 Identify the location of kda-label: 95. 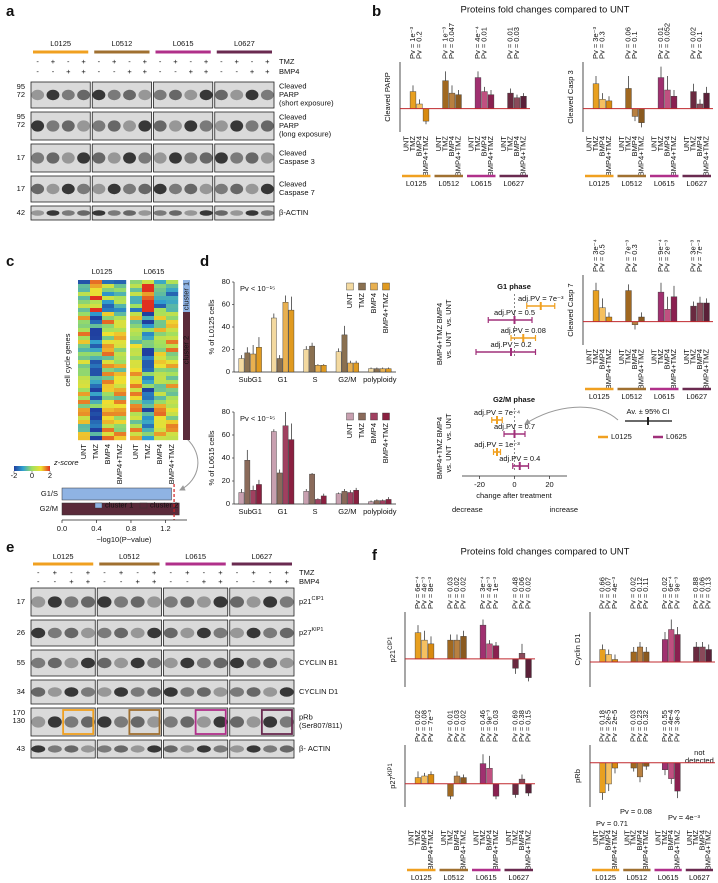
(21, 86).